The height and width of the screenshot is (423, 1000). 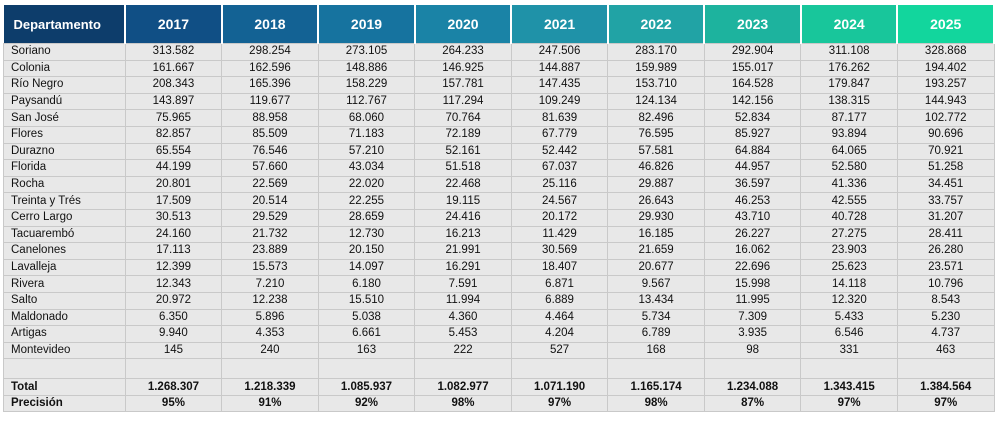 What do you see at coordinates (173, 68) in the screenshot?
I see `table-cell: 161.667` at bounding box center [173, 68].